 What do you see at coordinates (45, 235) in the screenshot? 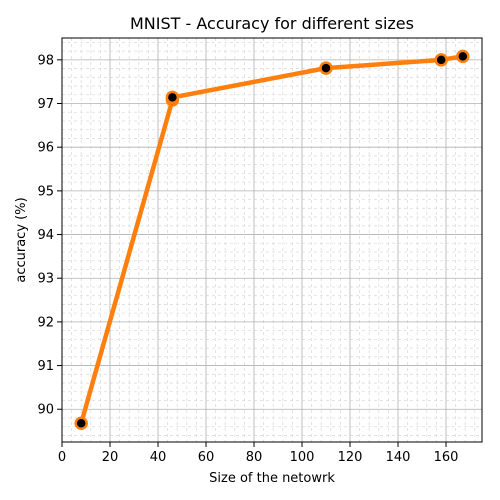
I see `y-tick-label: 94` at bounding box center [45, 235].